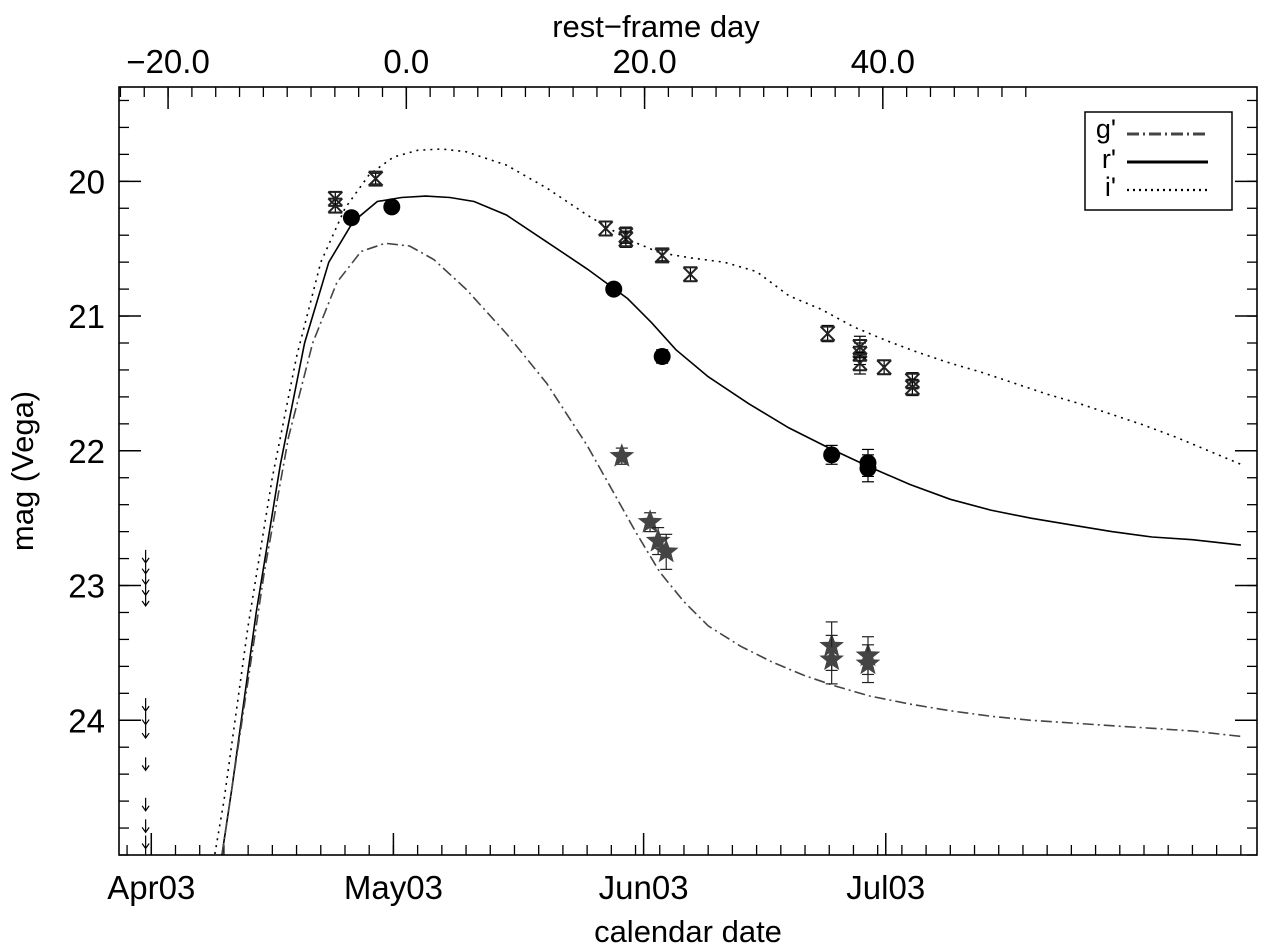  I want to click on top-tick-label: 40.0, so click(883, 61).